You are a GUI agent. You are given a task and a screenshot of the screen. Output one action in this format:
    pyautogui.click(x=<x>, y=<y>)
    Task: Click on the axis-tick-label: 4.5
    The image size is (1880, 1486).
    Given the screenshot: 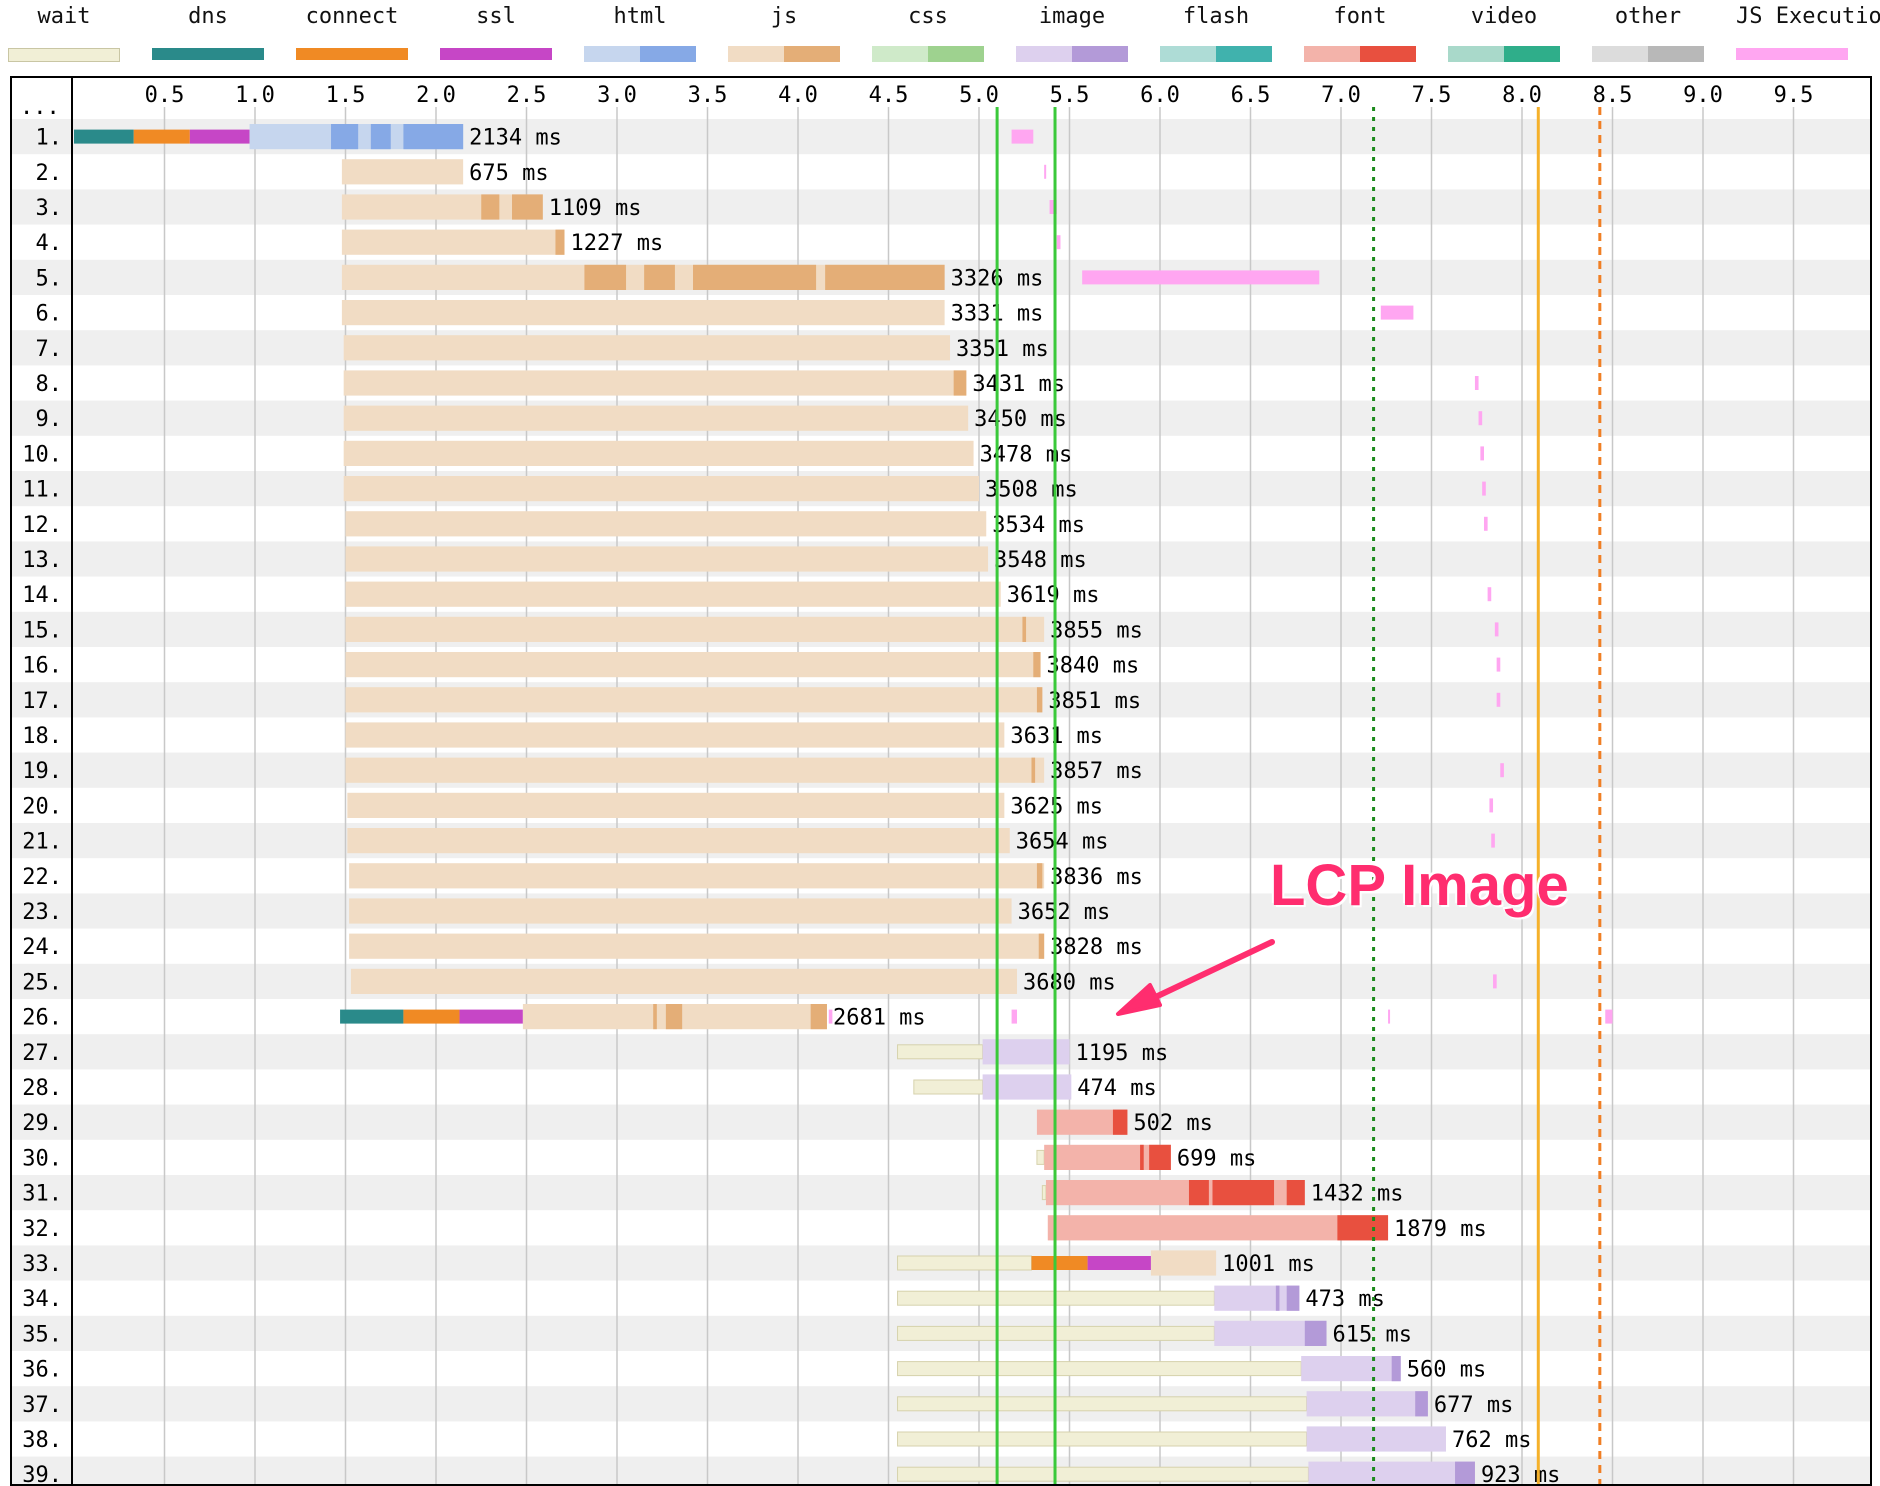 What is the action you would take?
    pyautogui.click(x=889, y=95)
    